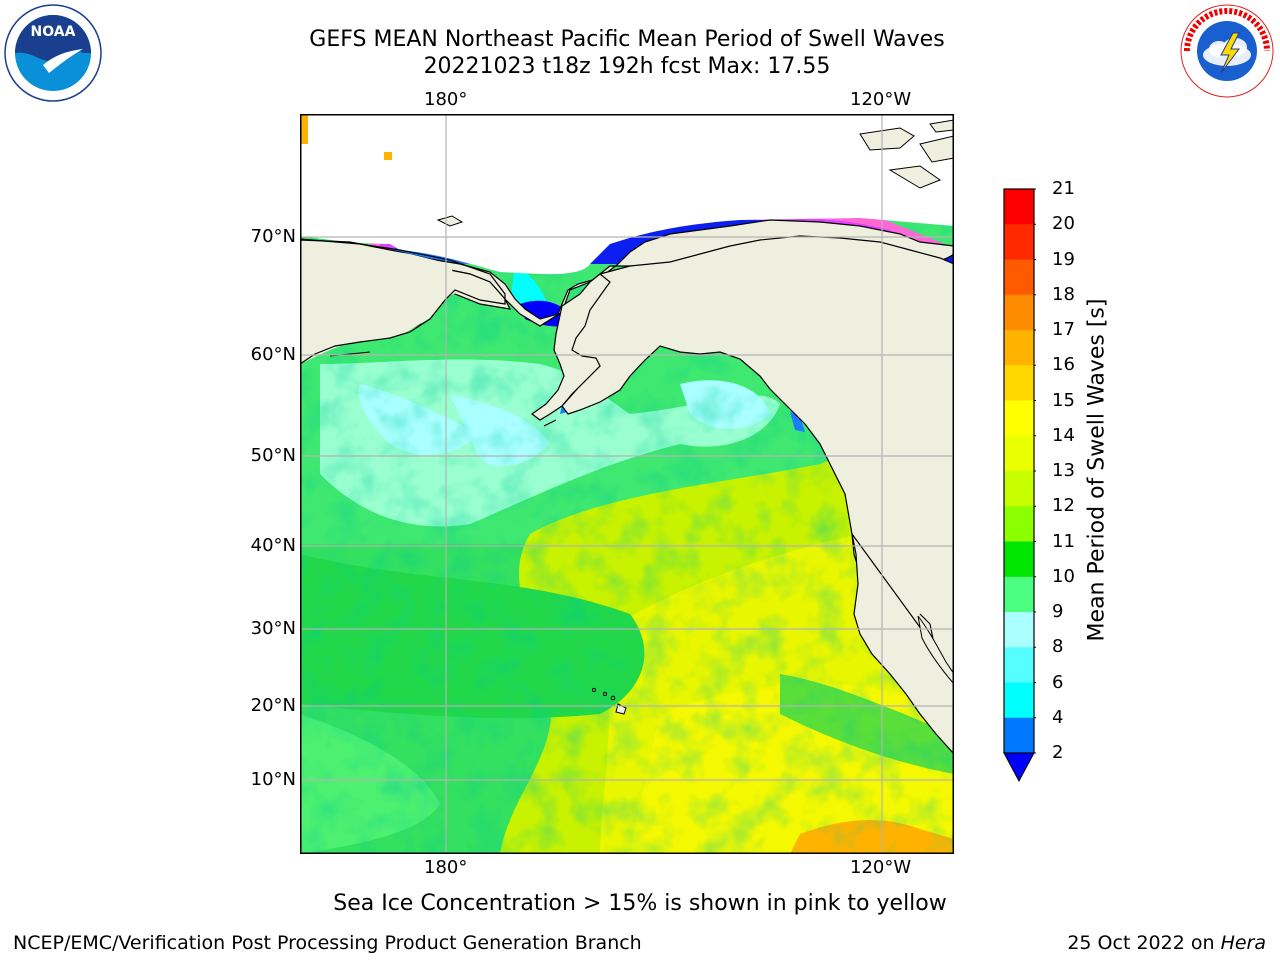 The width and height of the screenshot is (1280, 960). I want to click on colorbar-tick-label: 2, so click(1058, 752).